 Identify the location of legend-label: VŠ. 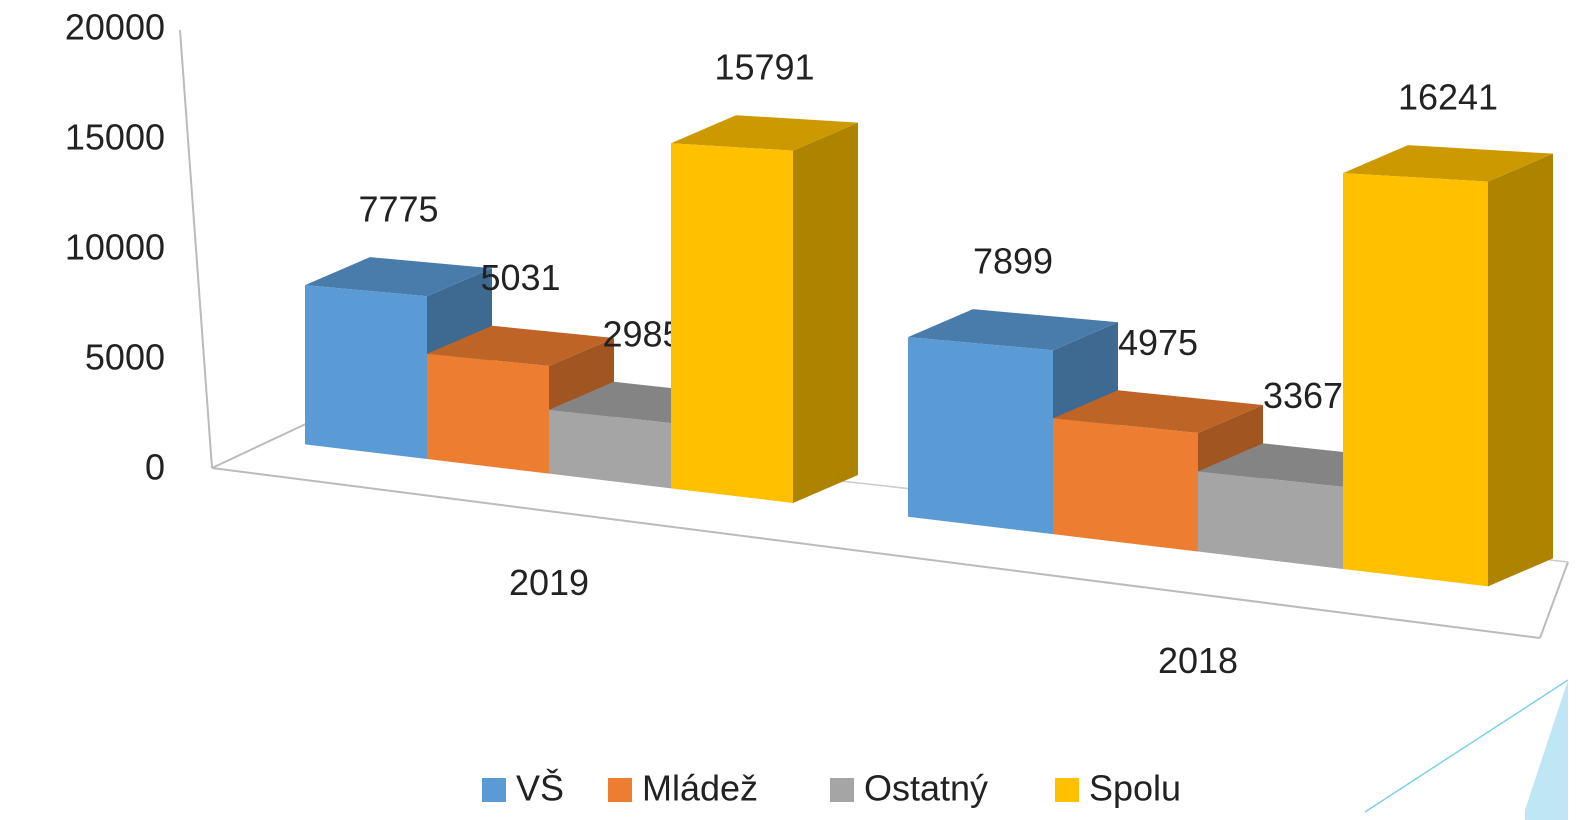
(540, 788).